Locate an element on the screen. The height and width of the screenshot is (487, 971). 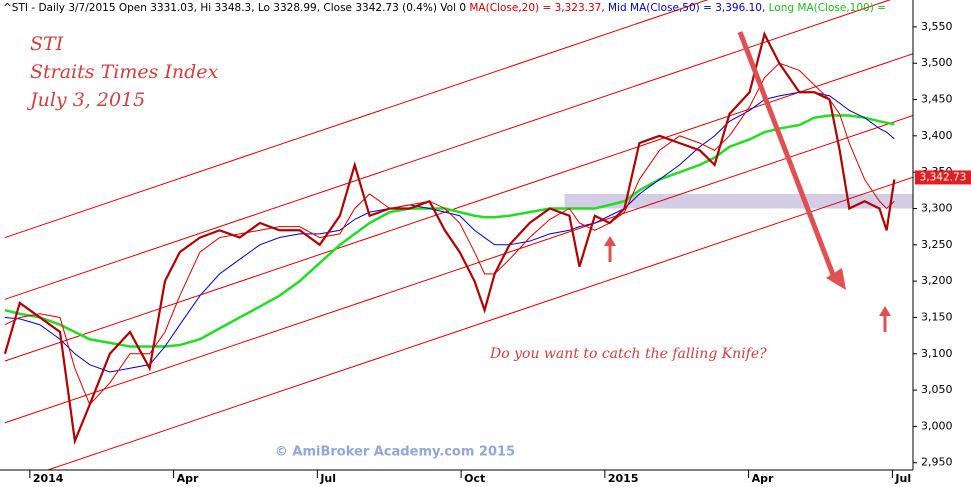
header-part: Long MA(Close,100) = is located at coordinates (827, 8).